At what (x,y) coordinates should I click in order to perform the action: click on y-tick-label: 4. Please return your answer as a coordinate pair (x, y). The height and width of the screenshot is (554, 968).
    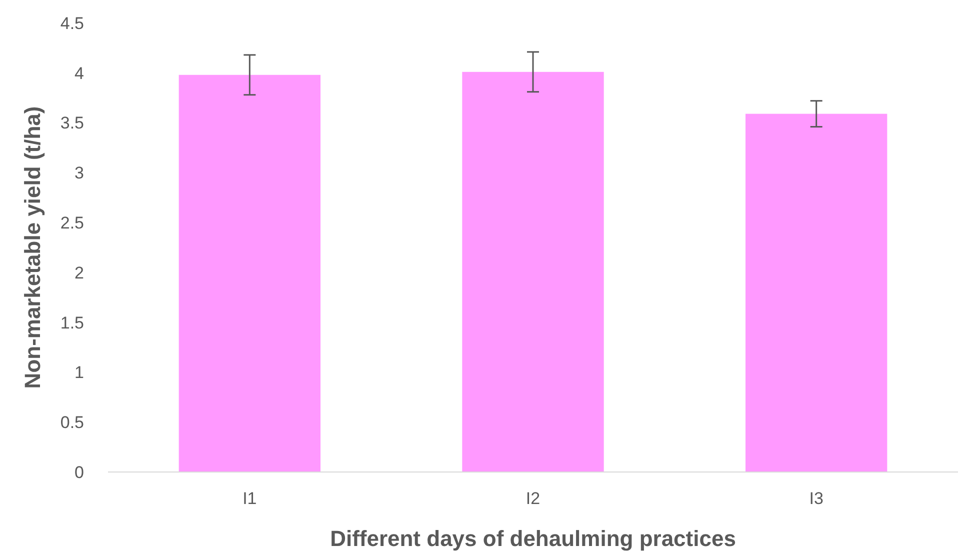
    Looking at the image, I should click on (79, 73).